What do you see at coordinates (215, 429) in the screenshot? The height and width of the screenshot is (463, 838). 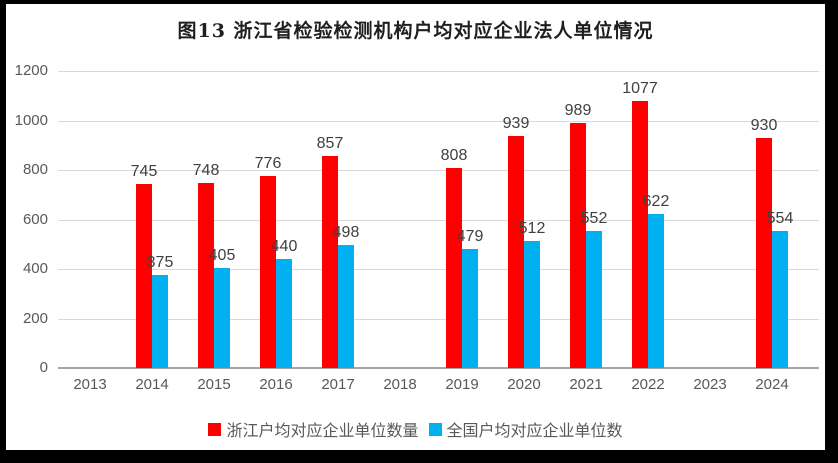 I see `legend-swatch-red-icon` at bounding box center [215, 429].